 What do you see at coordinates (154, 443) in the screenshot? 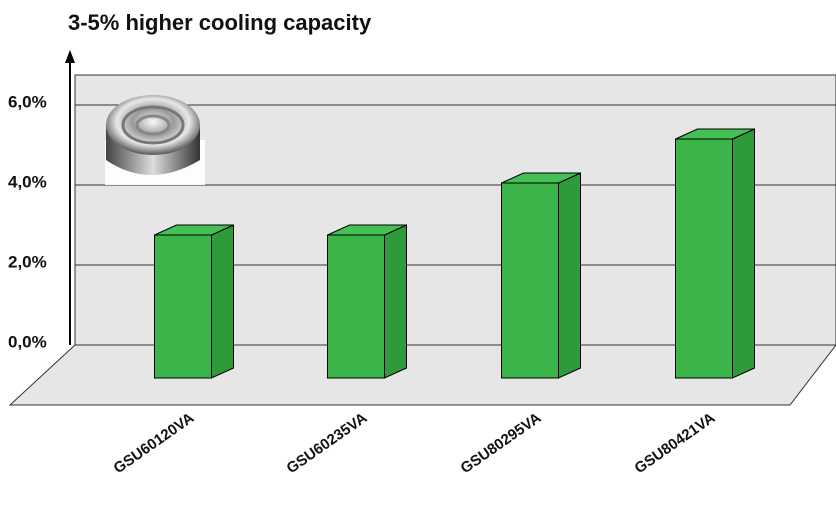
I see `x-tick-label: GSU60120VA` at bounding box center [154, 443].